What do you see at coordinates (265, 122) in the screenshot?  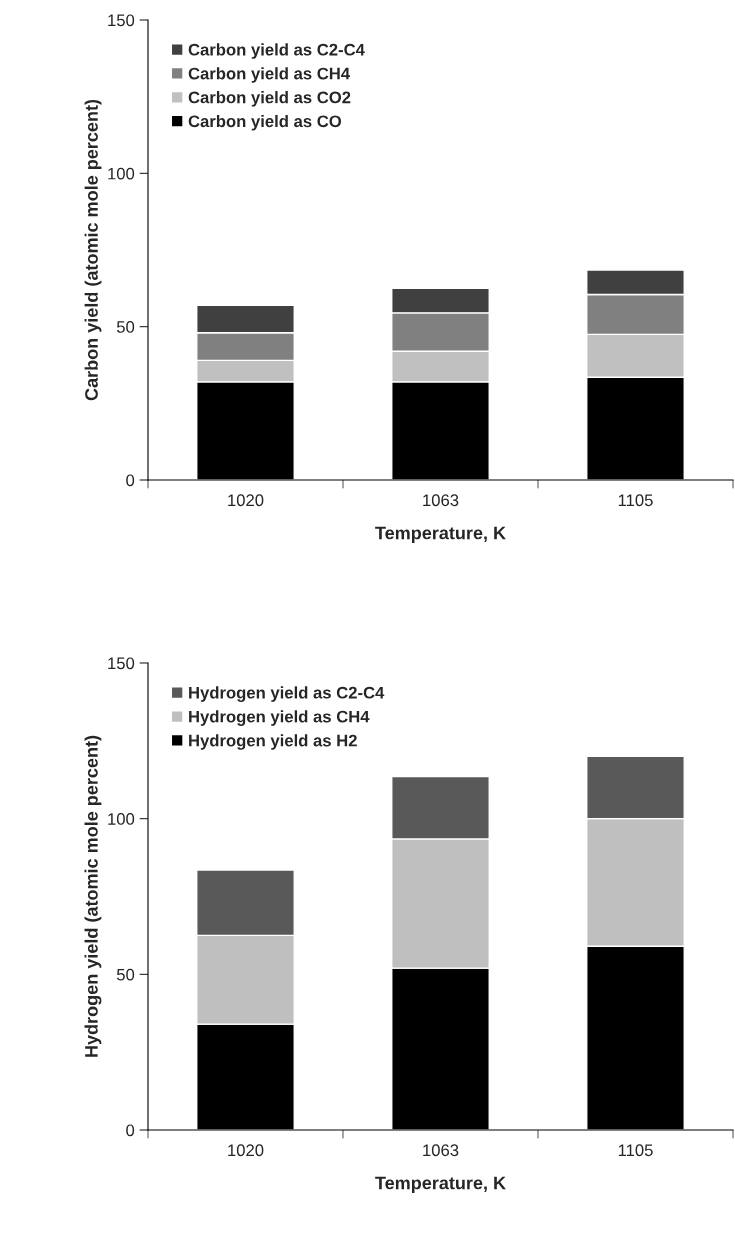 I see `legend-label: Carbon yield as CO` at bounding box center [265, 122].